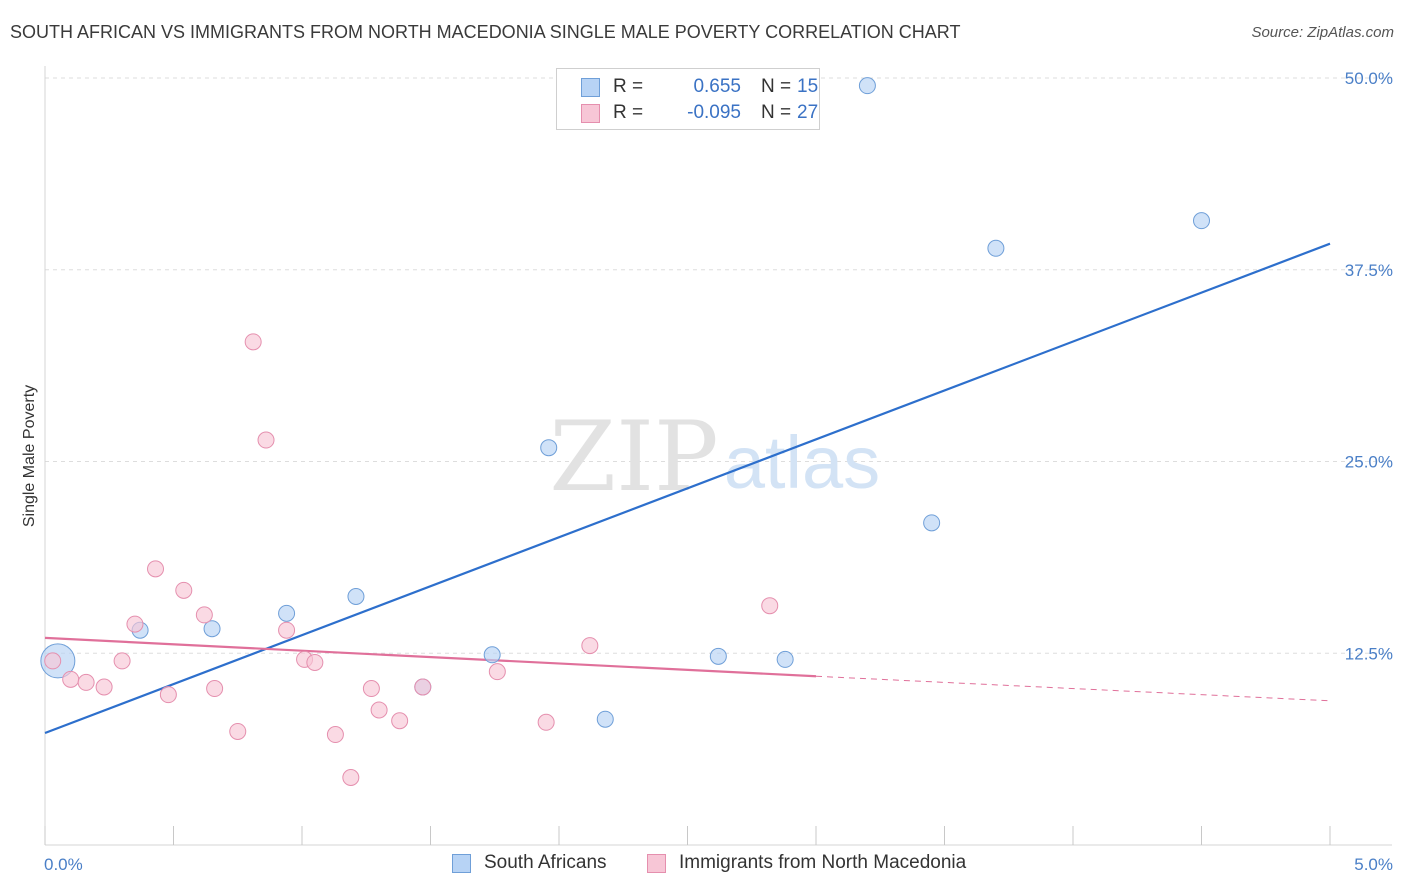 The height and width of the screenshot is (892, 1406). Describe the element at coordinates (1369, 653) in the screenshot. I see `y-tick-label: 12.5%` at that location.